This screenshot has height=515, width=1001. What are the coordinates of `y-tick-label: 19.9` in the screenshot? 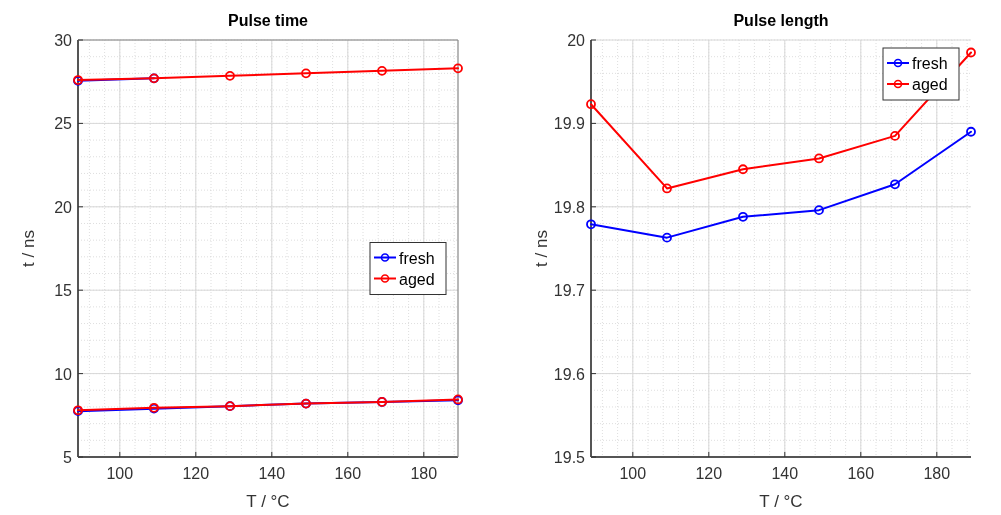 It's located at (569, 124).